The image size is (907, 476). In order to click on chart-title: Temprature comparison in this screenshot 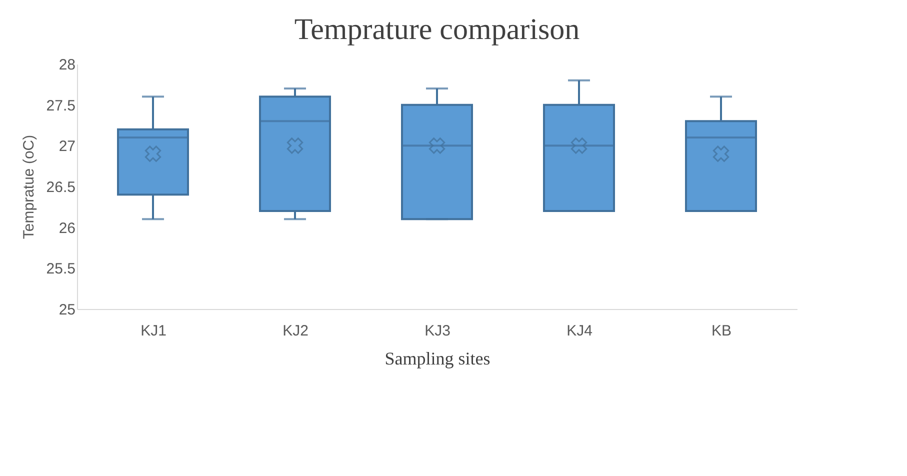, I will do `click(437, 29)`.